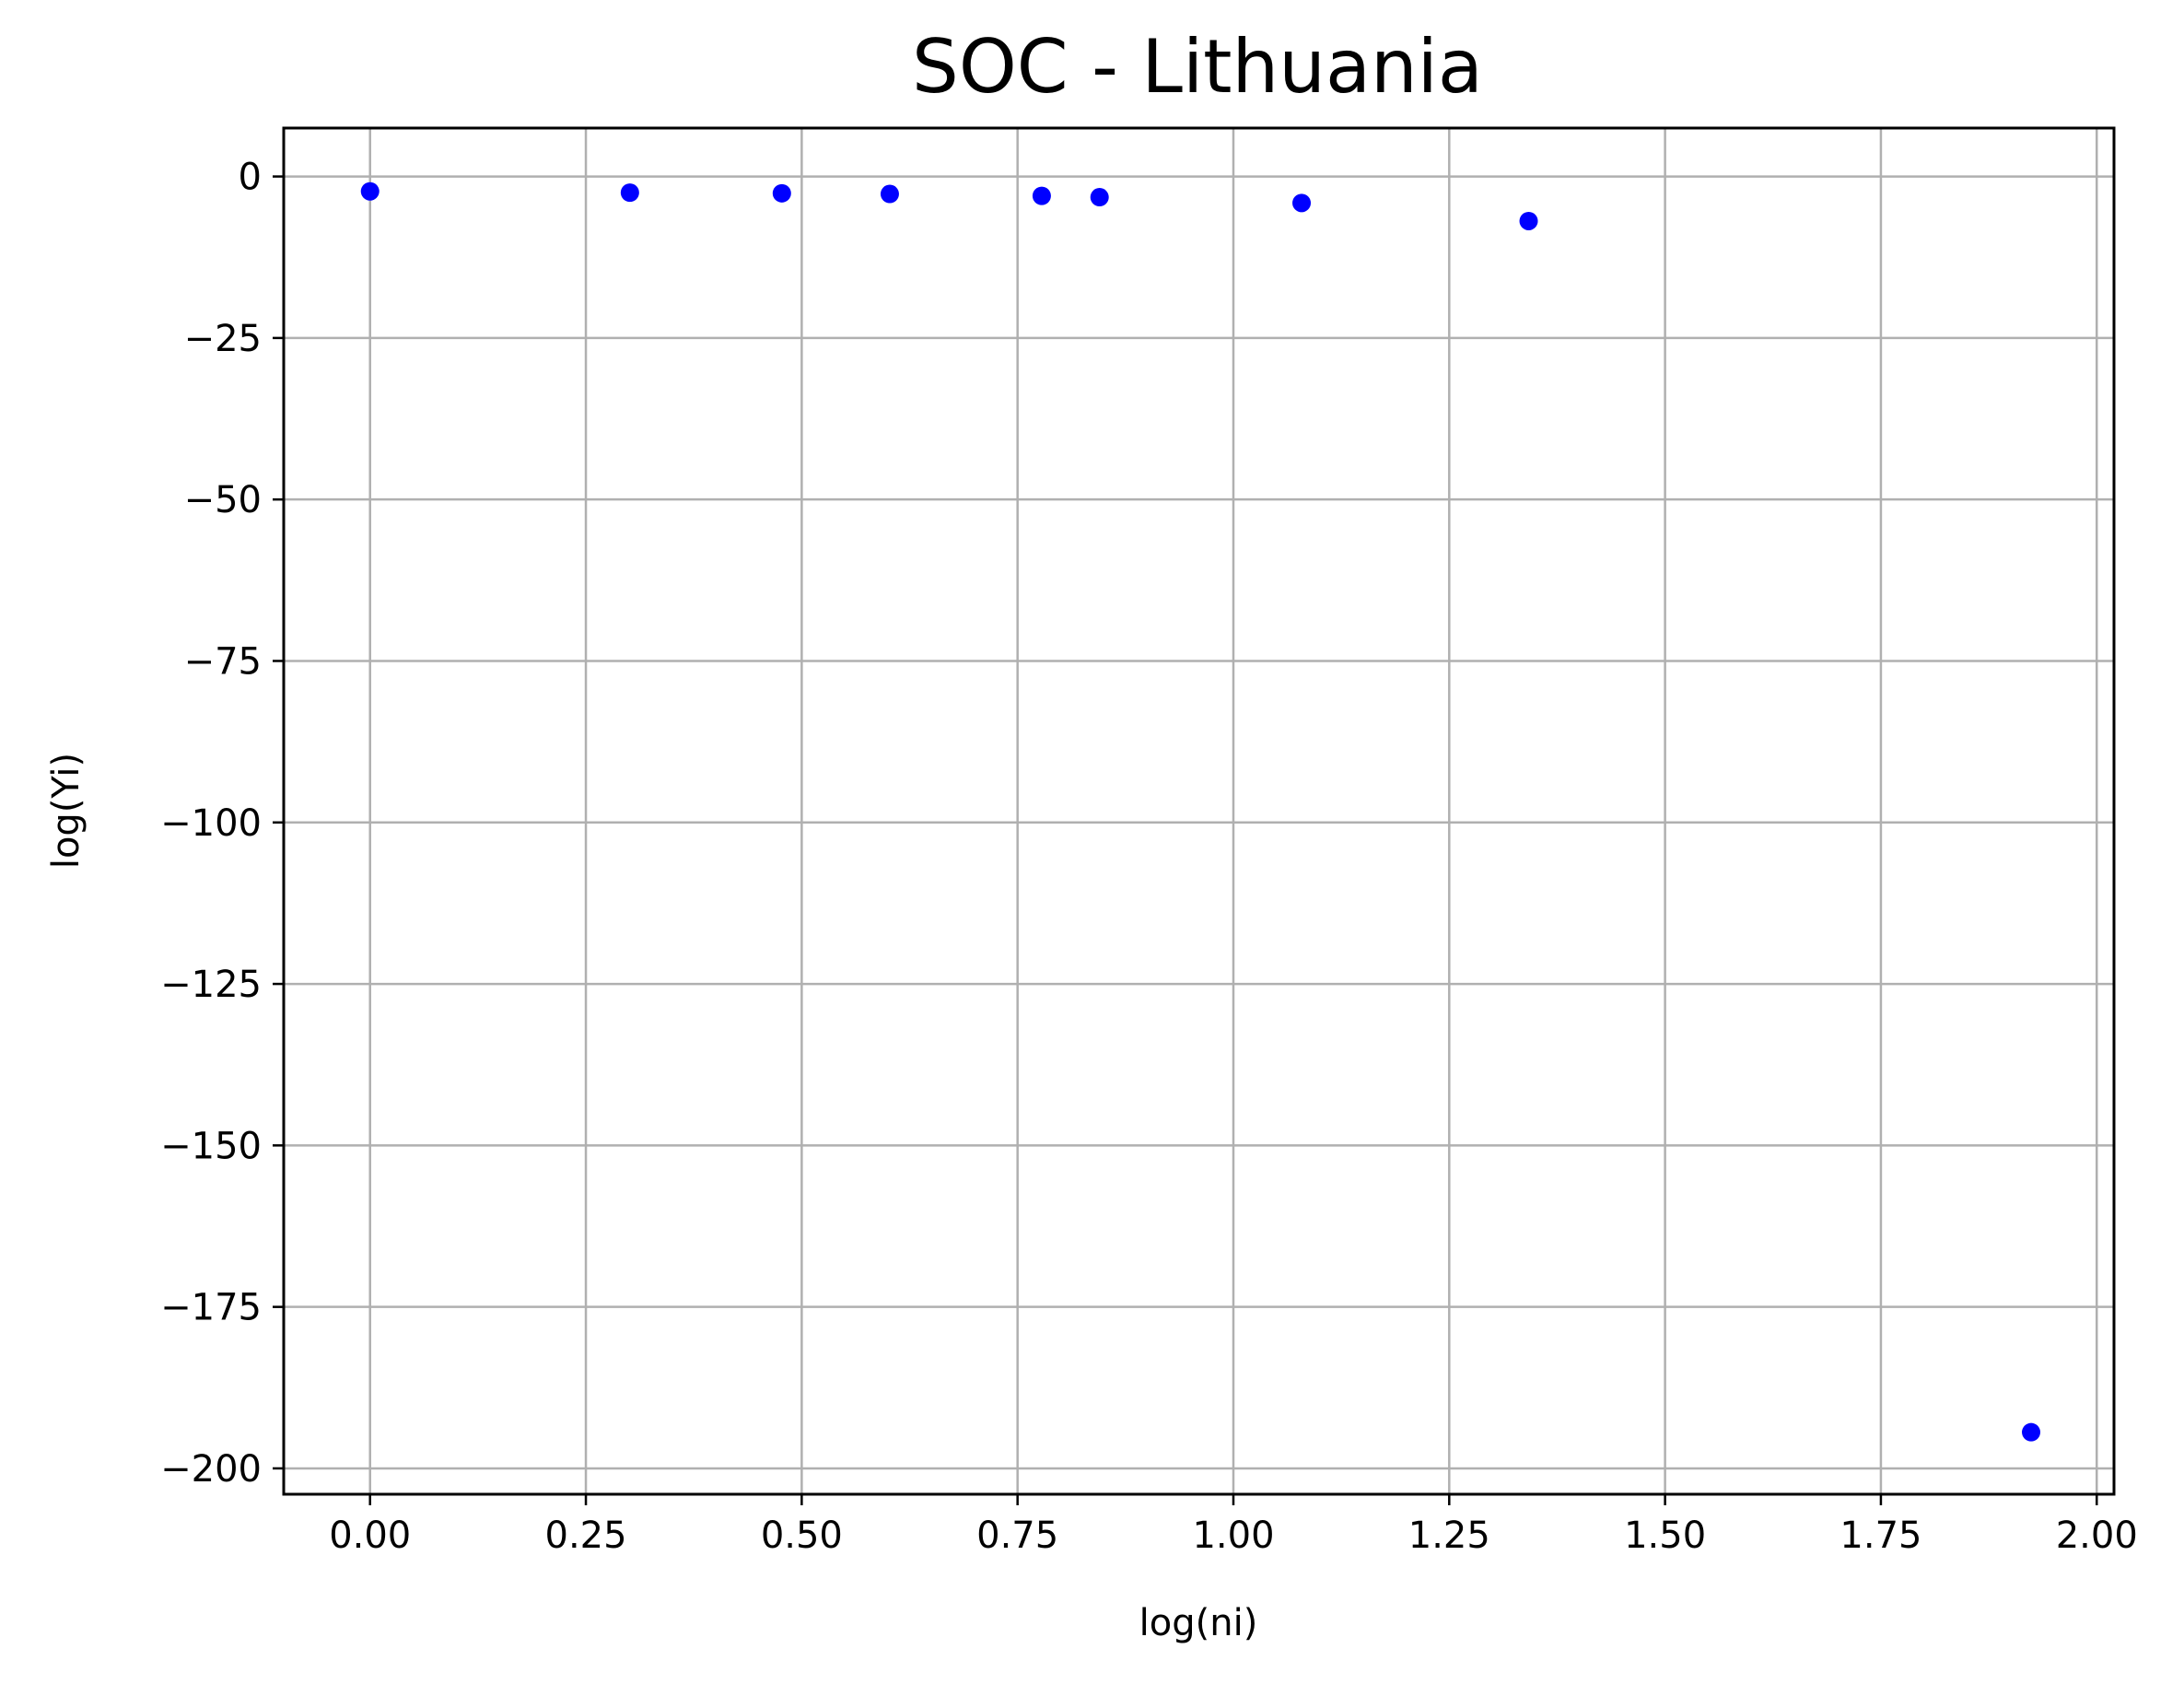 The image size is (2184, 1684). Describe the element at coordinates (370, 1535) in the screenshot. I see `x-tick-label: 0.00` at that location.